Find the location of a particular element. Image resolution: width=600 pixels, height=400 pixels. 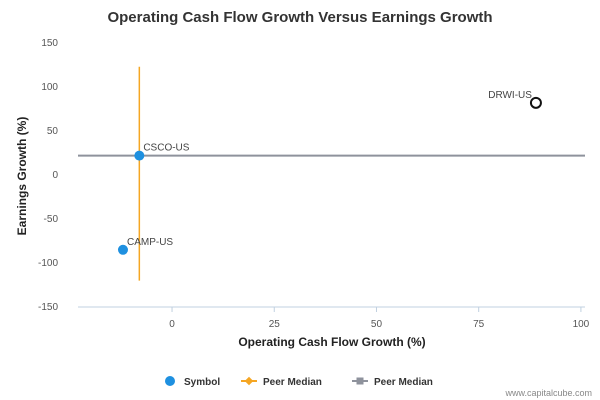

legend-label: Symbol is located at coordinates (202, 382).